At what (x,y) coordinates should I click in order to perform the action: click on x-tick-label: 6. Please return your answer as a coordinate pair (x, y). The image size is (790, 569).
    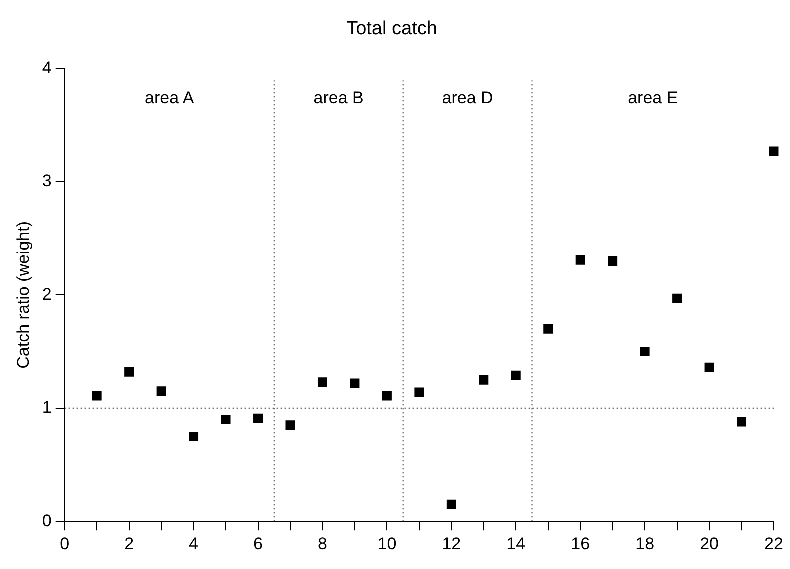
    Looking at the image, I should click on (258, 544).